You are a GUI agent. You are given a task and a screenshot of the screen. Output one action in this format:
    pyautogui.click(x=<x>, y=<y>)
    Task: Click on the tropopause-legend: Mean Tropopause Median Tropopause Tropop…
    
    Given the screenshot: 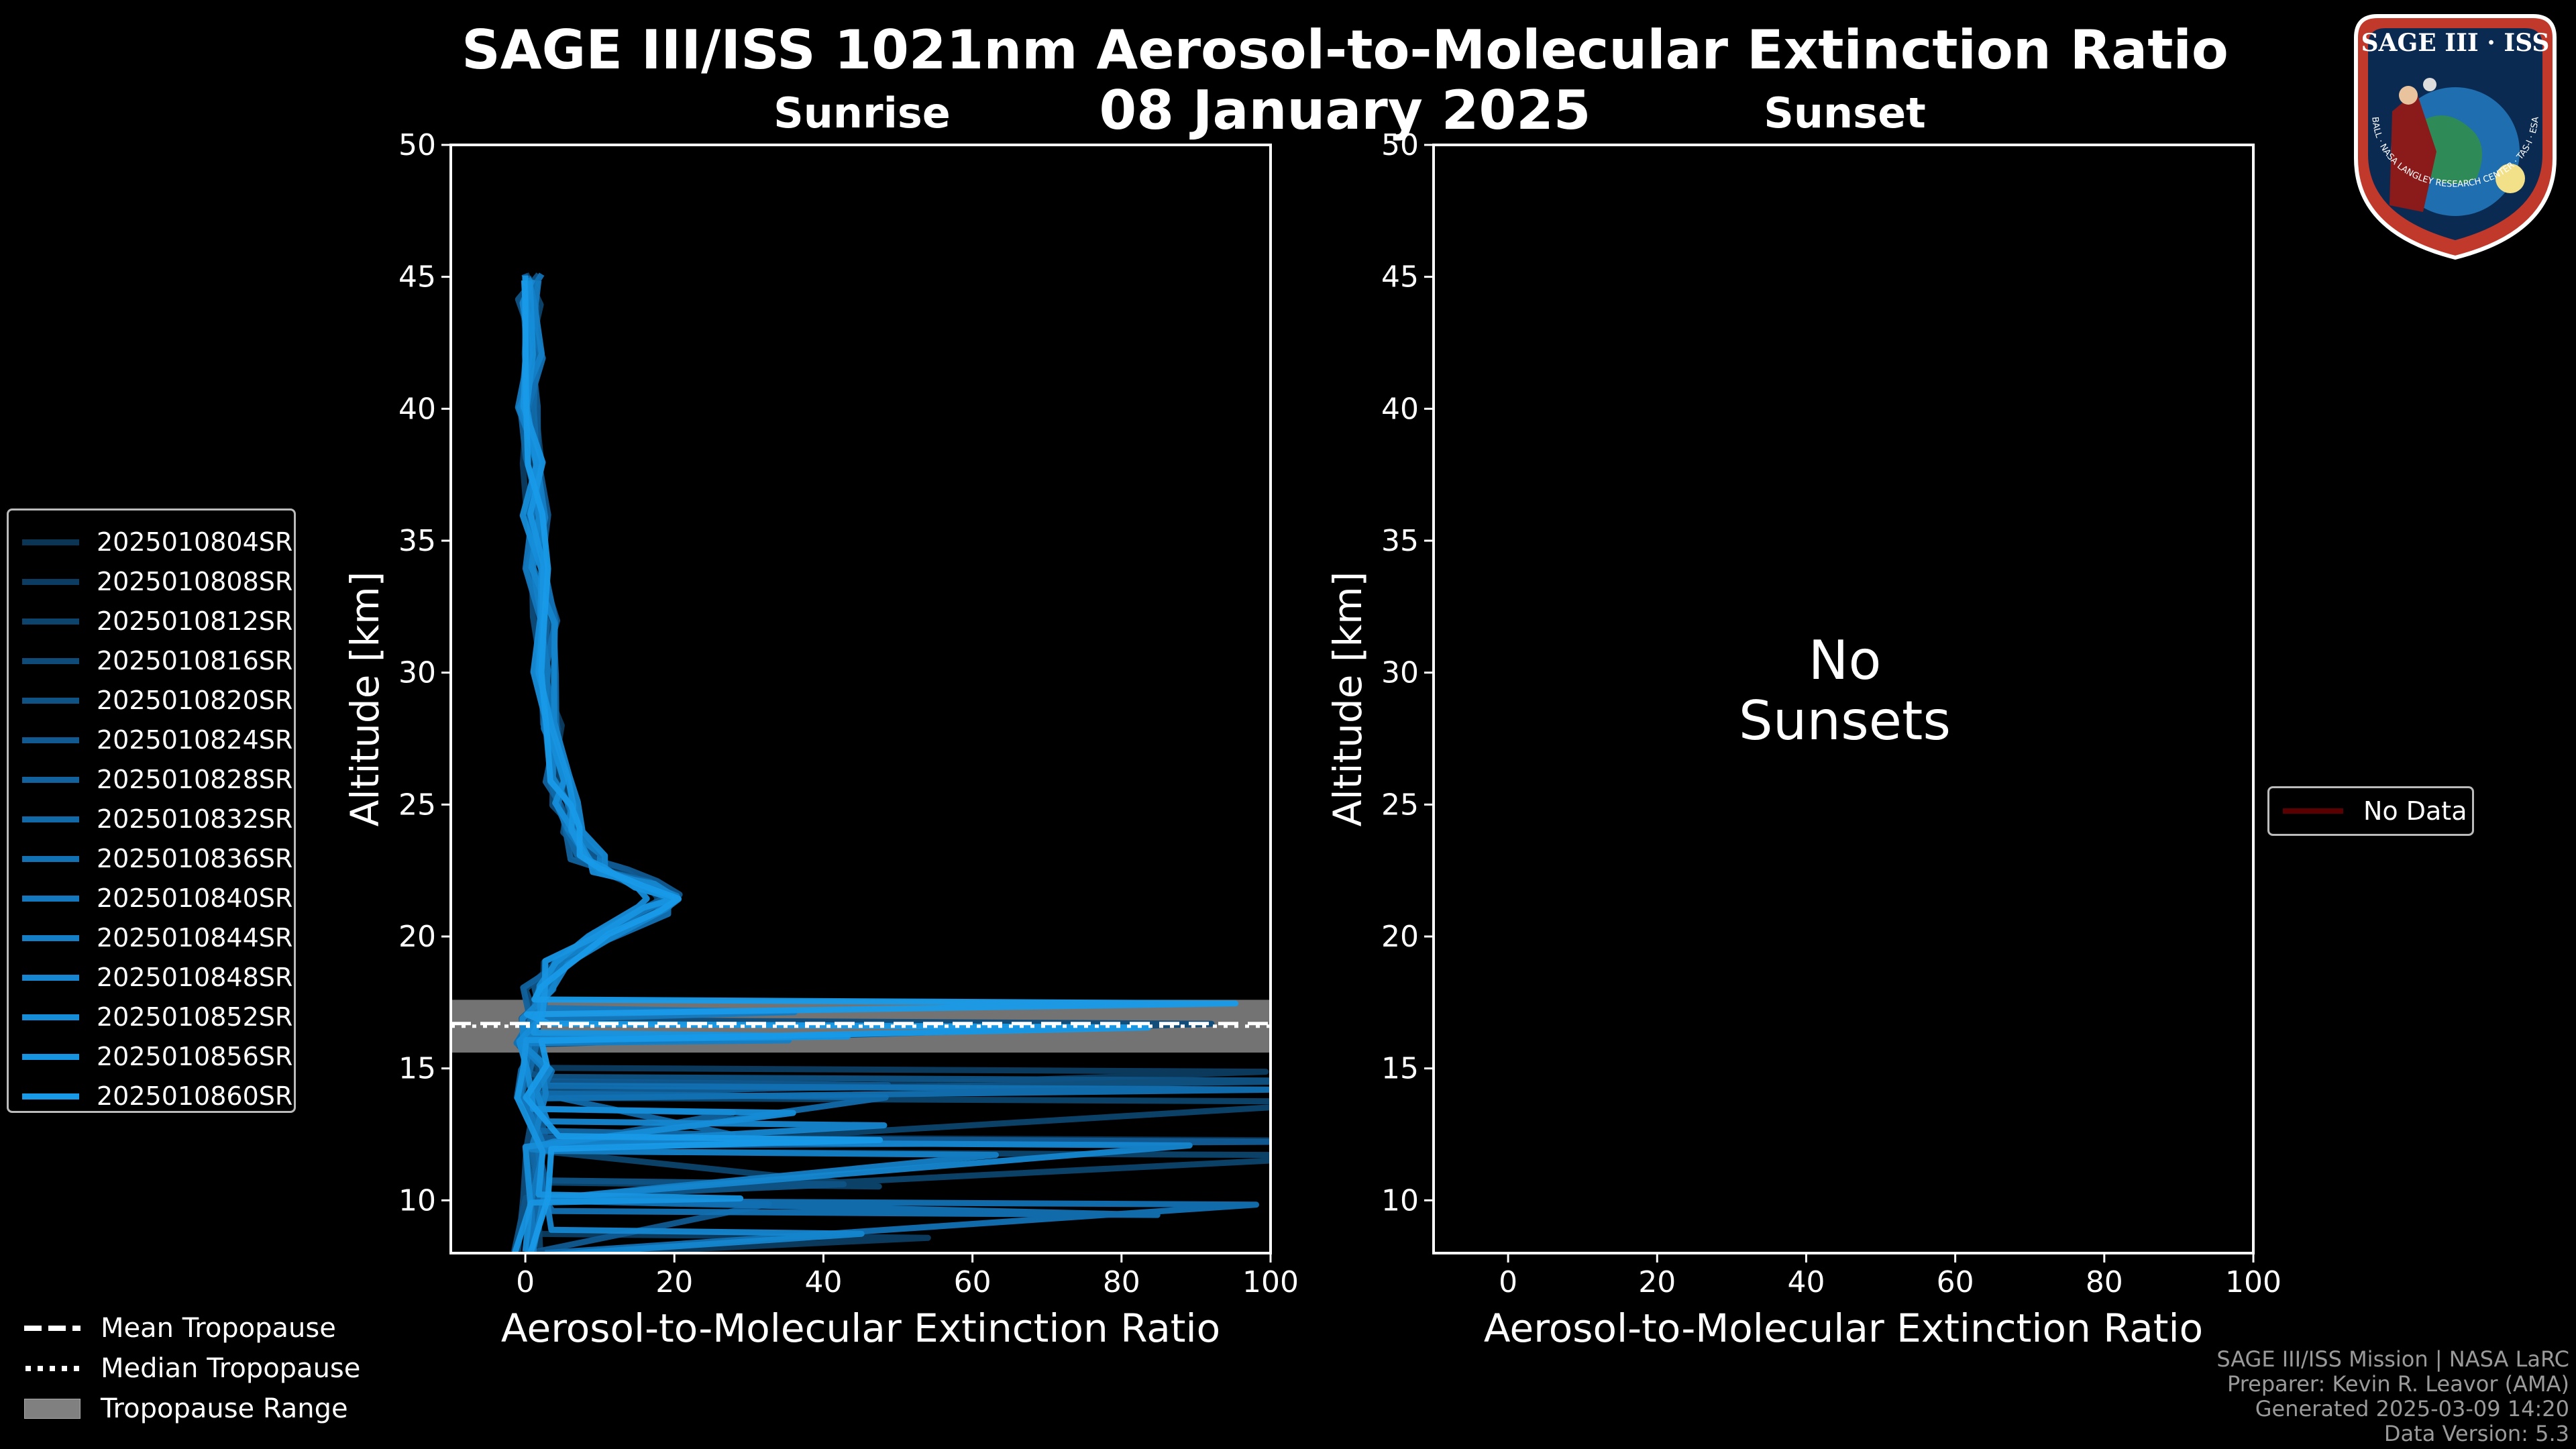 What is the action you would take?
    pyautogui.click(x=192, y=1368)
    